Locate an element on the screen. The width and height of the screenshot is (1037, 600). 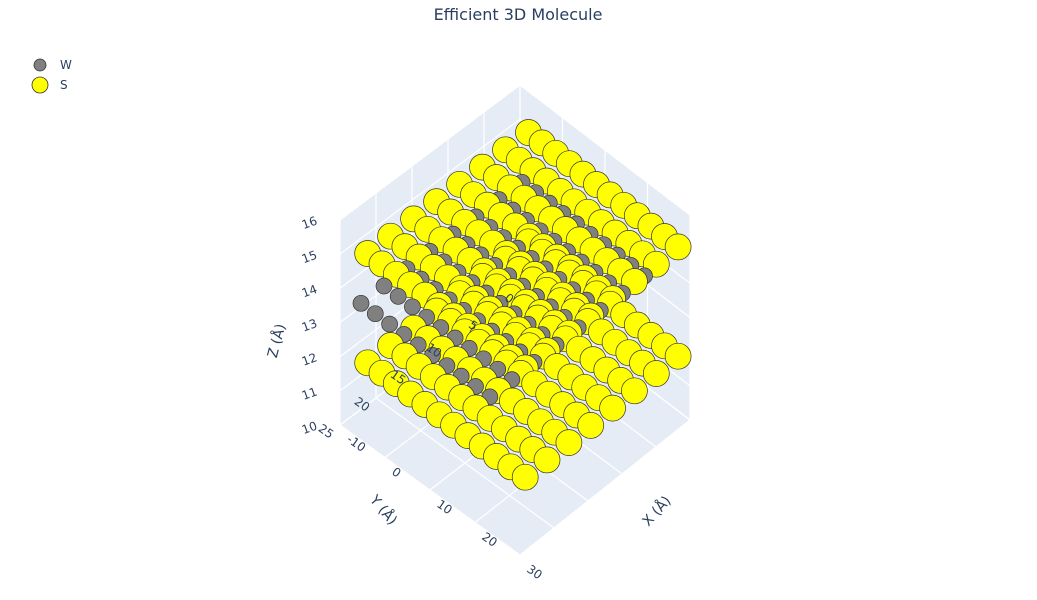
z-tick-label: 16 is located at coordinates (309, 223).